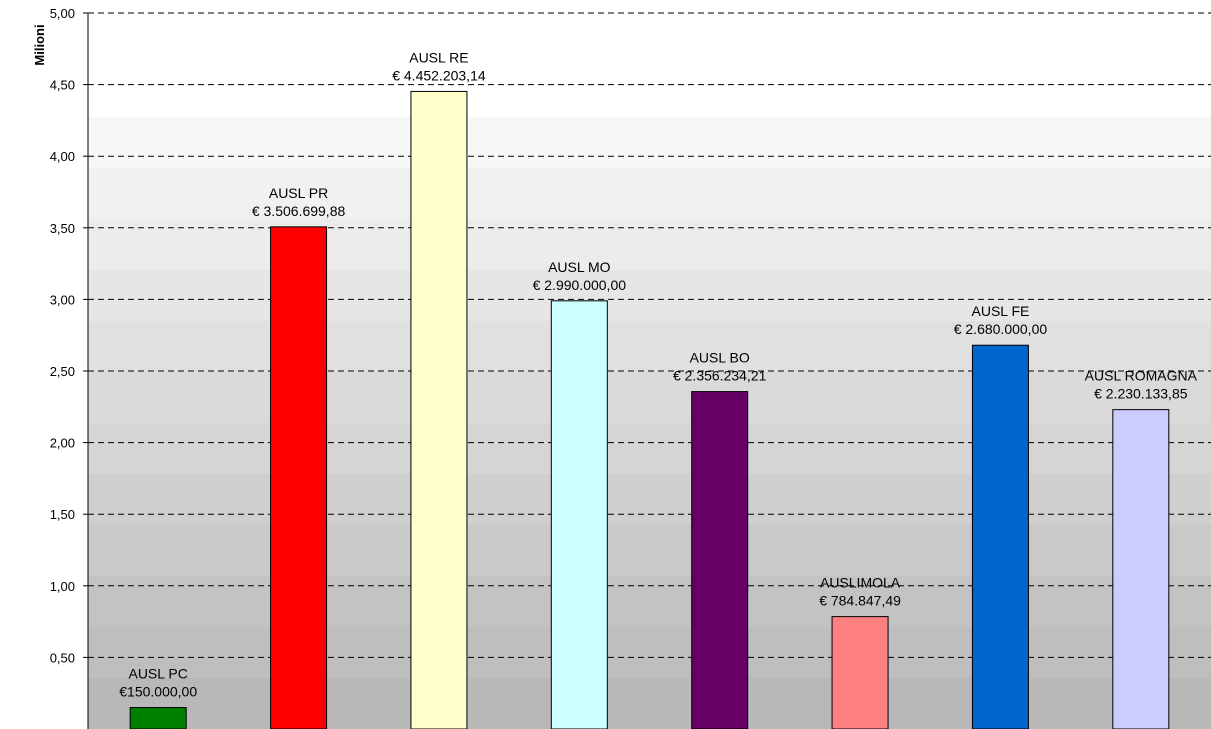 The width and height of the screenshot is (1211, 729). What do you see at coordinates (720, 376) in the screenshot?
I see `bar-value-label: € 2.356.234,21` at bounding box center [720, 376].